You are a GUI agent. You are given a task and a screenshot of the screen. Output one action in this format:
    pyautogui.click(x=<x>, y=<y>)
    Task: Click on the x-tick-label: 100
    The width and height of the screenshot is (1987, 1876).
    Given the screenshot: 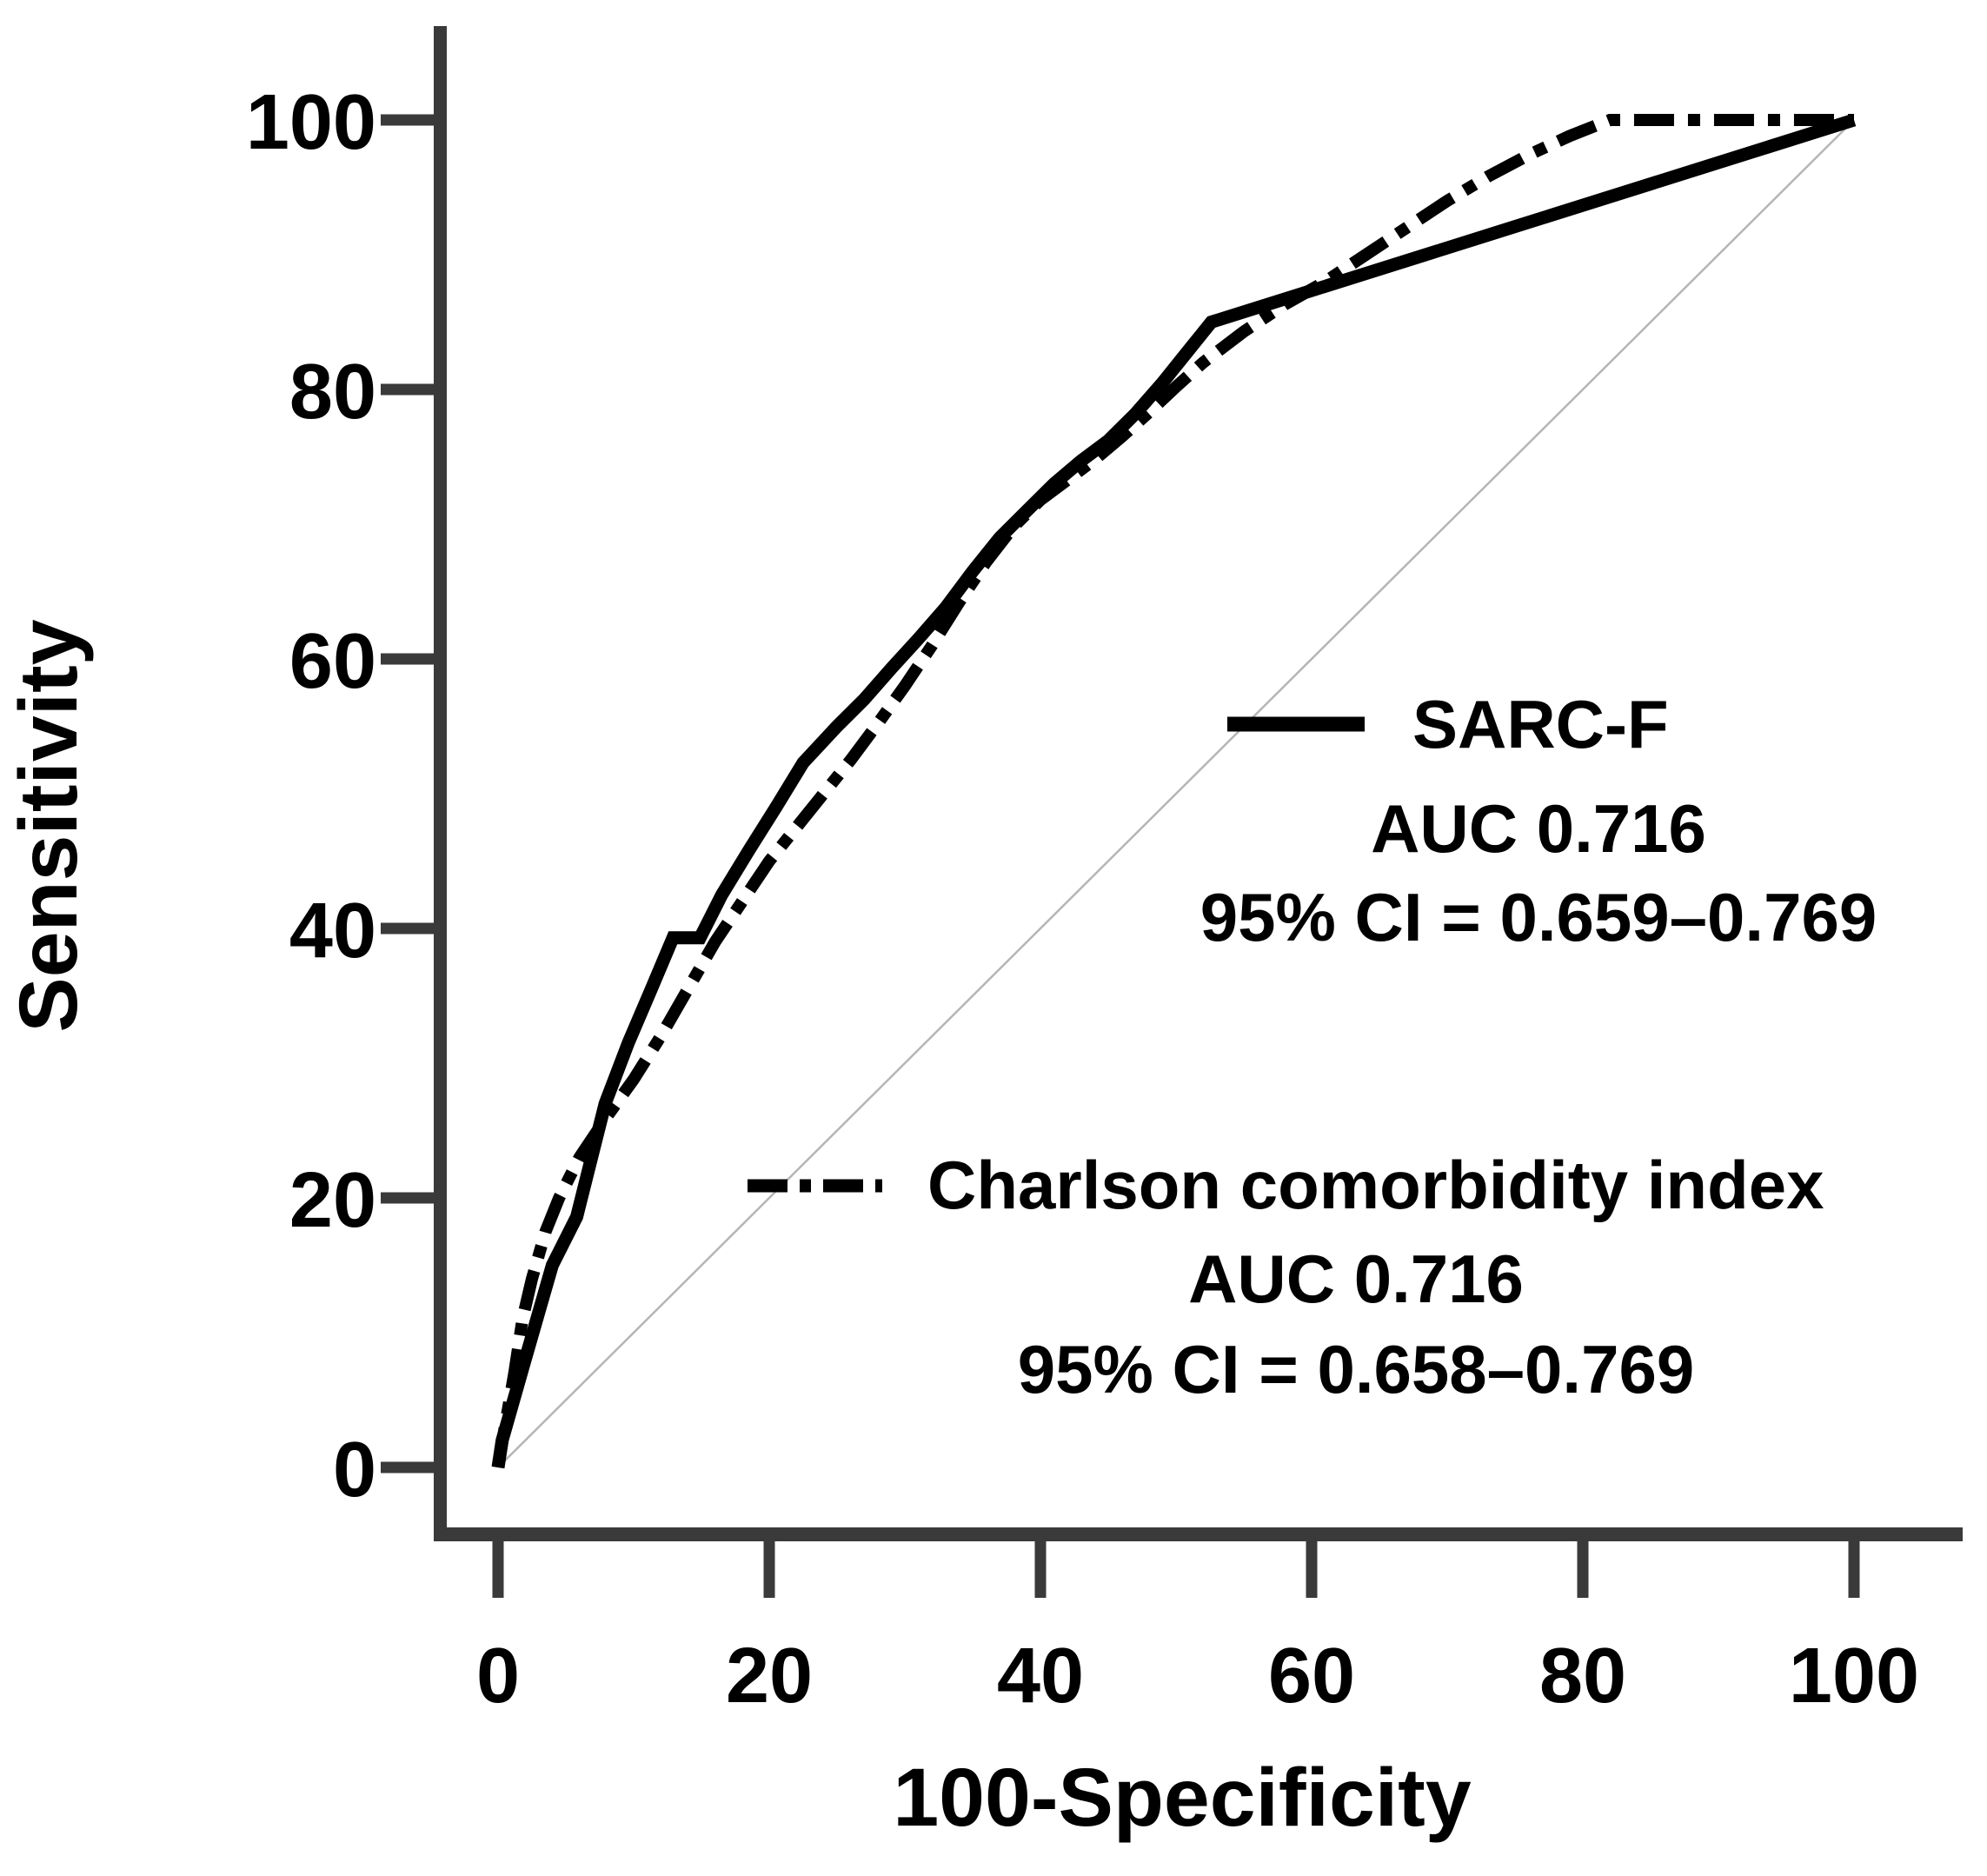 What is the action you would take?
    pyautogui.click(x=1854, y=1677)
    